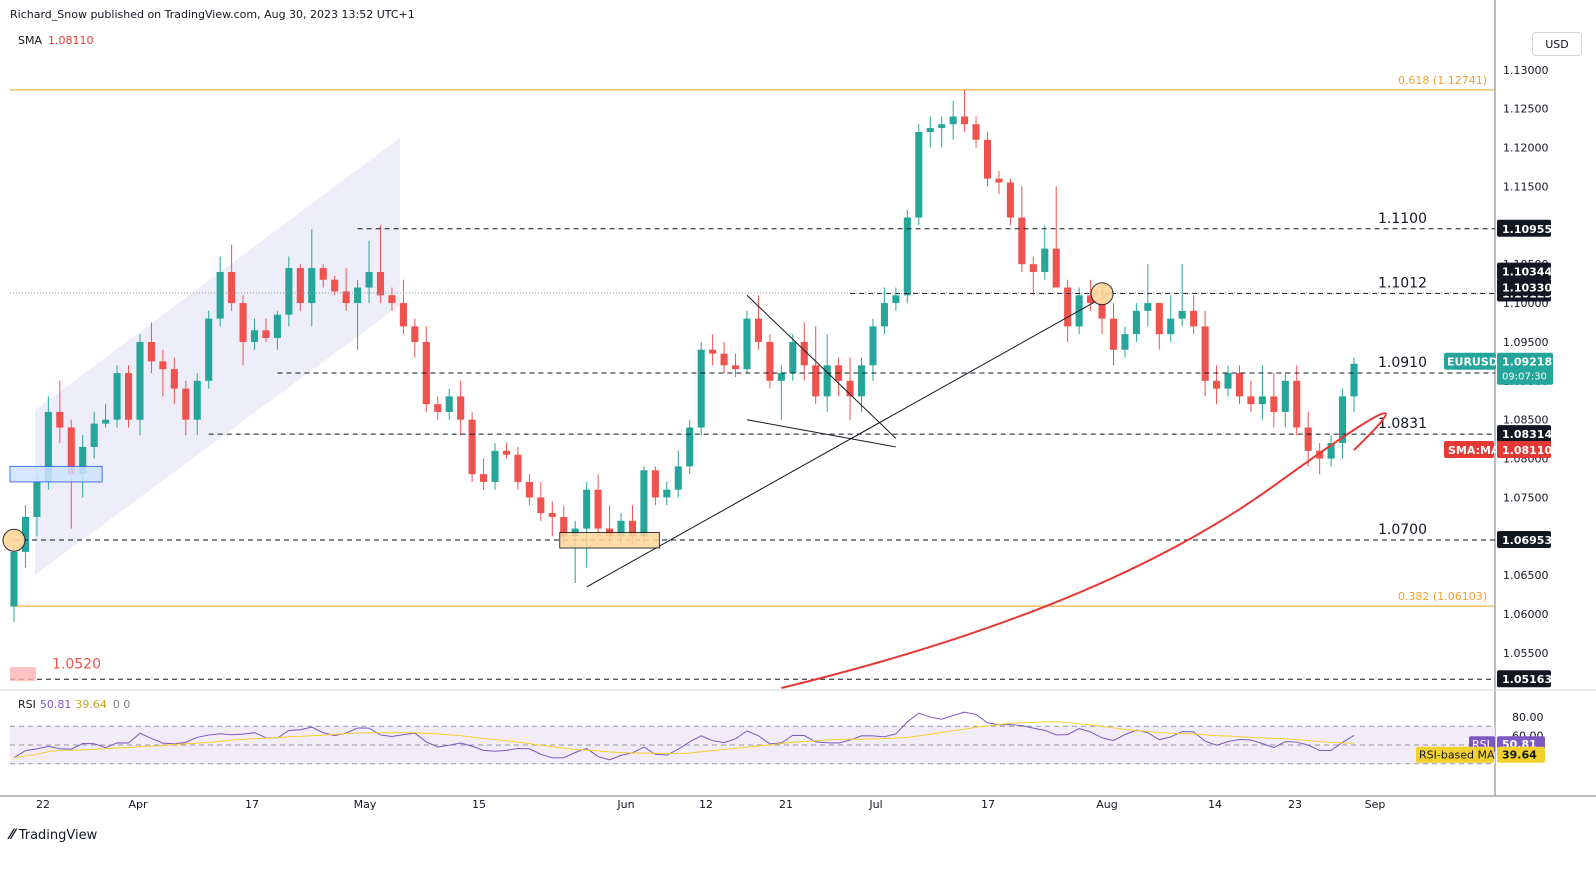 The width and height of the screenshot is (1596, 873). I want to click on currency-button: USD, so click(1557, 44).